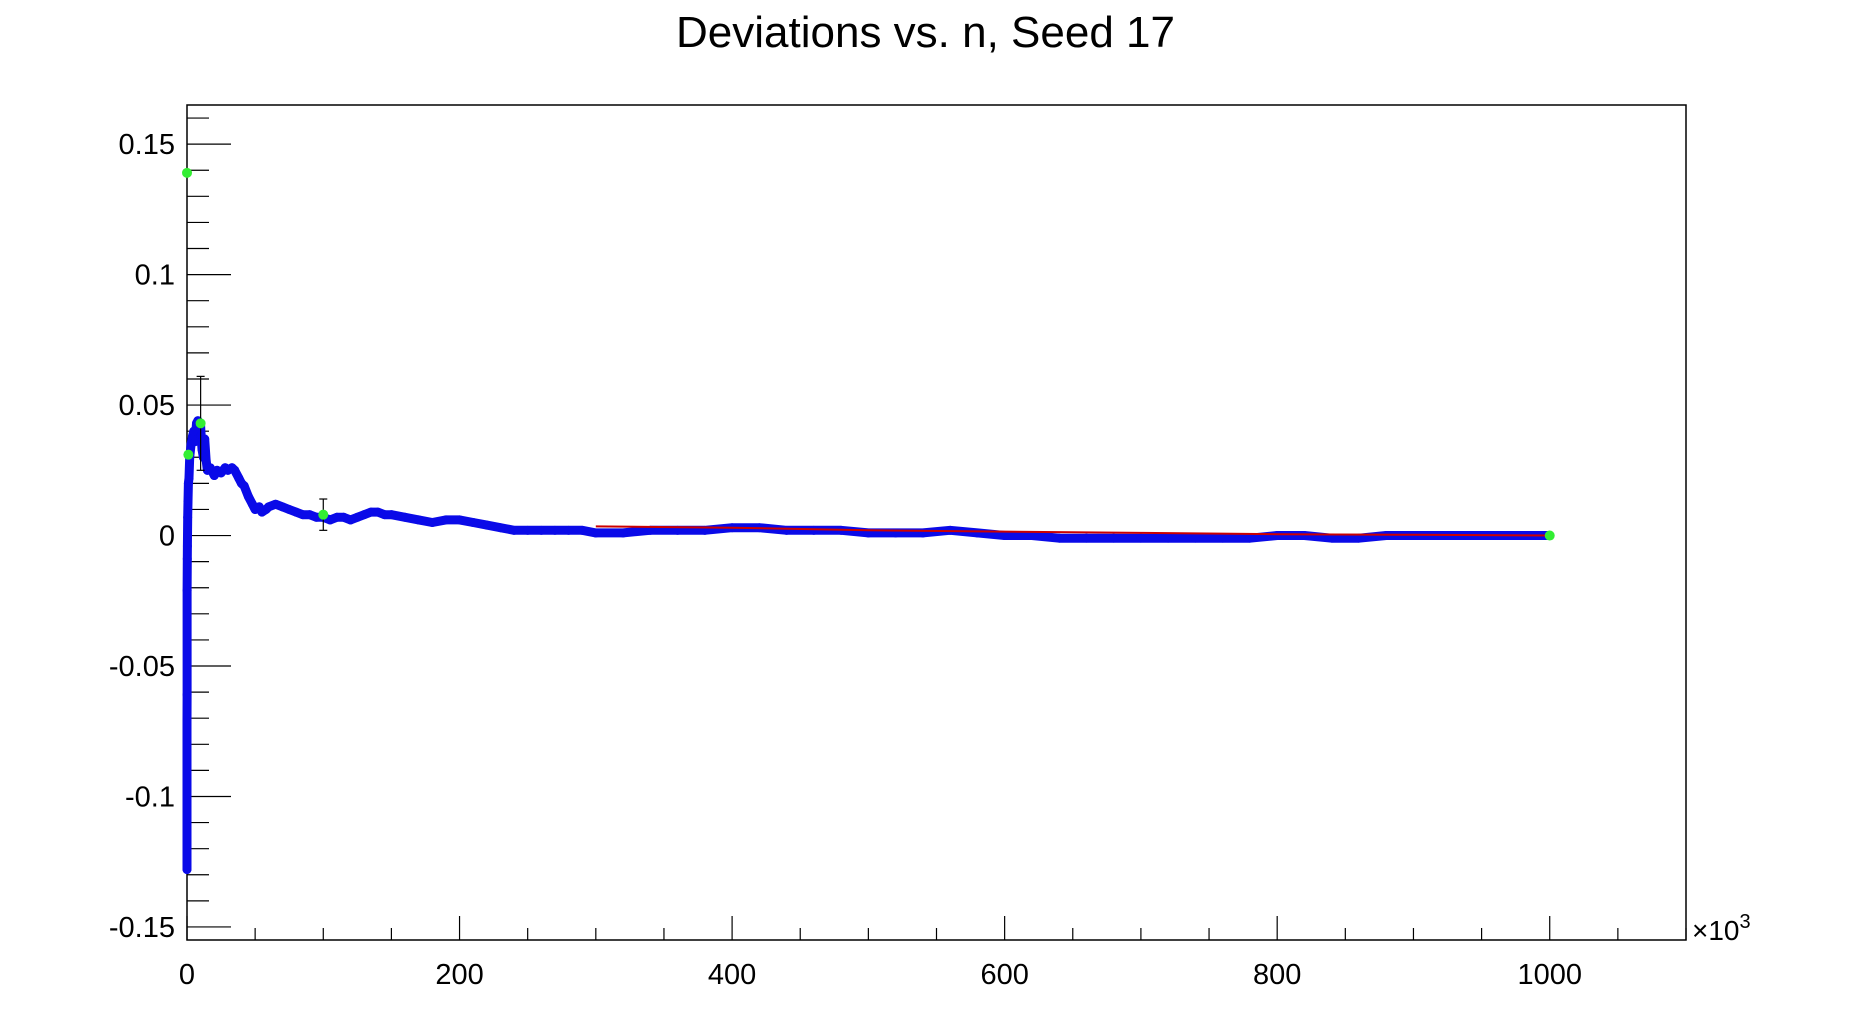  What do you see at coordinates (732, 975) in the screenshot?
I see `x-tick-label: 400` at bounding box center [732, 975].